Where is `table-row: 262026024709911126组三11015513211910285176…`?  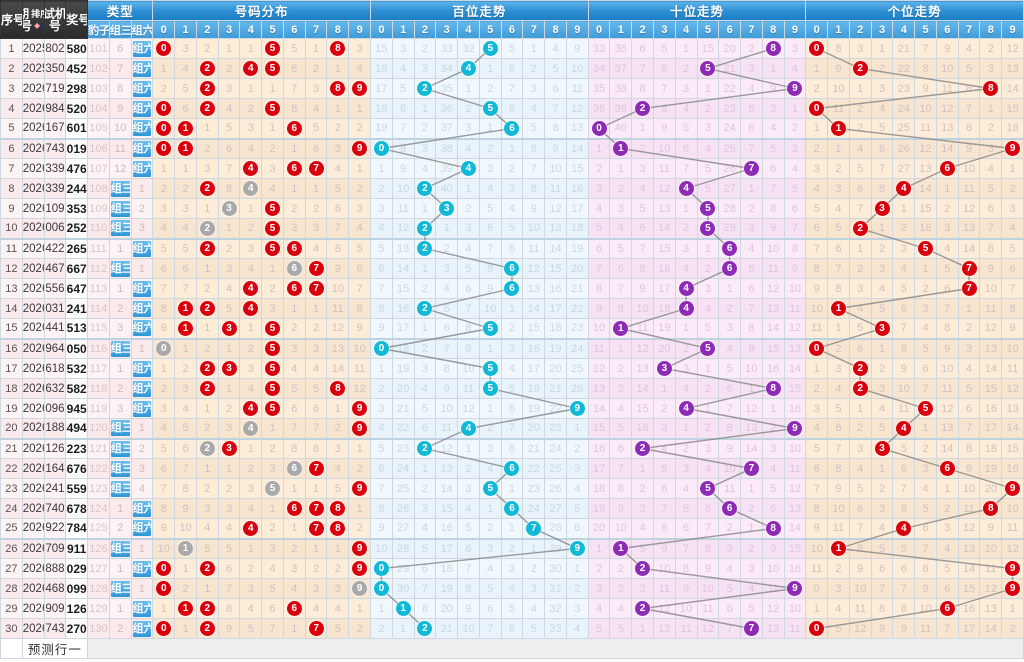 table-row: 262026024709911126组三11015513211910285176… is located at coordinates (512, 548).